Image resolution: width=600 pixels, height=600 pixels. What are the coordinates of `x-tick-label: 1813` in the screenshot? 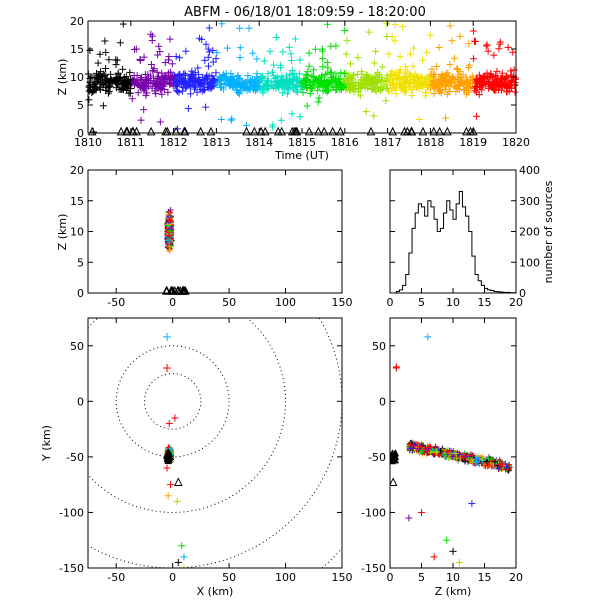 It's located at (216, 142).